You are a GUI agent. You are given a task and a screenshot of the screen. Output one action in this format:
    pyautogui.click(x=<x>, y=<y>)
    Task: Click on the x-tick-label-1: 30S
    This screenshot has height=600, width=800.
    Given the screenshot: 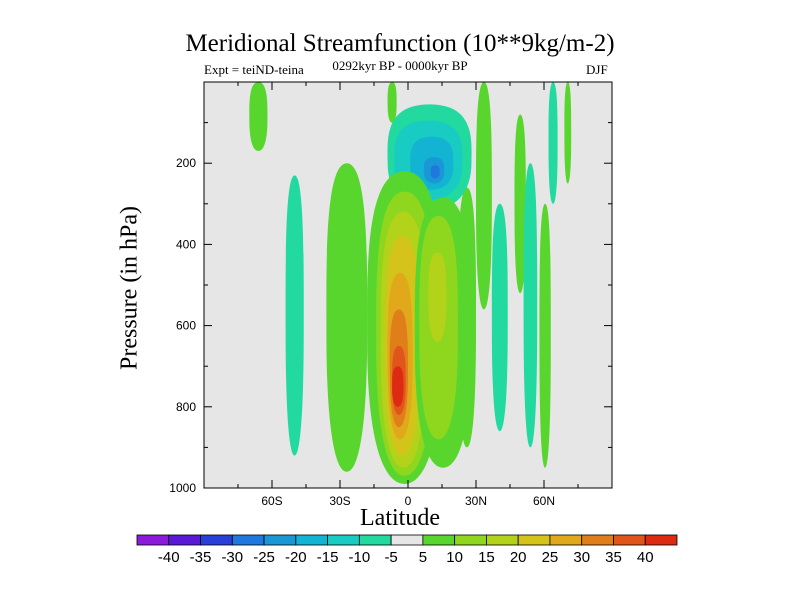 What is the action you would take?
    pyautogui.click(x=339, y=501)
    